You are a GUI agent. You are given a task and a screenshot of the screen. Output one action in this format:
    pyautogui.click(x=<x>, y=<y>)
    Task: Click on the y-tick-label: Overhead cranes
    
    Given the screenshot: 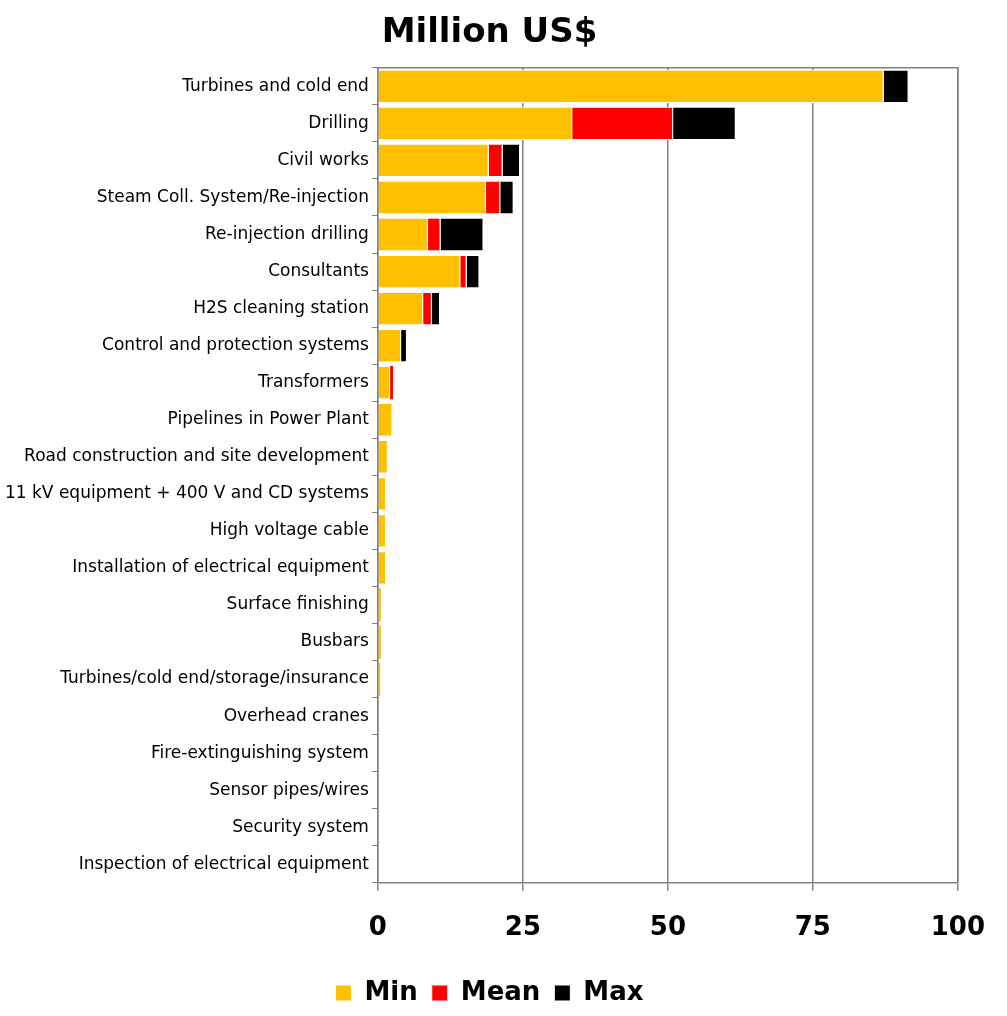 What is the action you would take?
    pyautogui.click(x=296, y=714)
    